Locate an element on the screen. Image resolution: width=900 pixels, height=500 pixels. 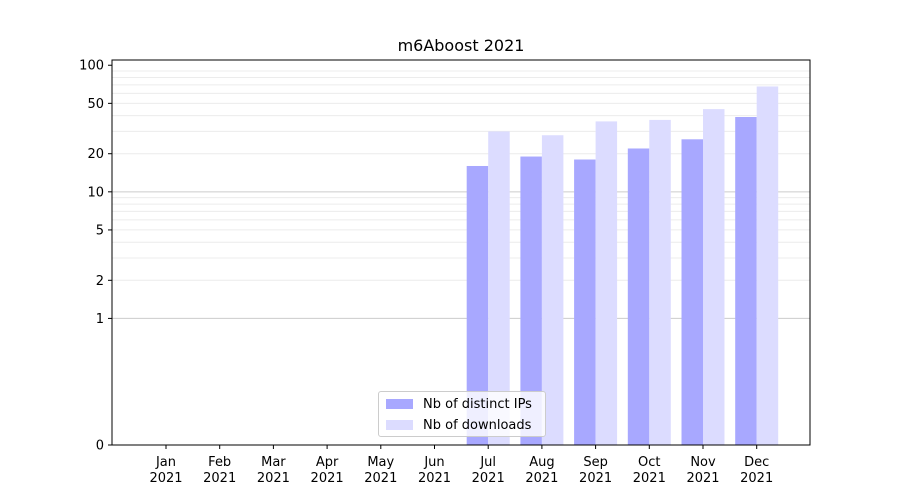
legend-label-distinct-ips: Nb of distinct IPs is located at coordinates (477, 404).